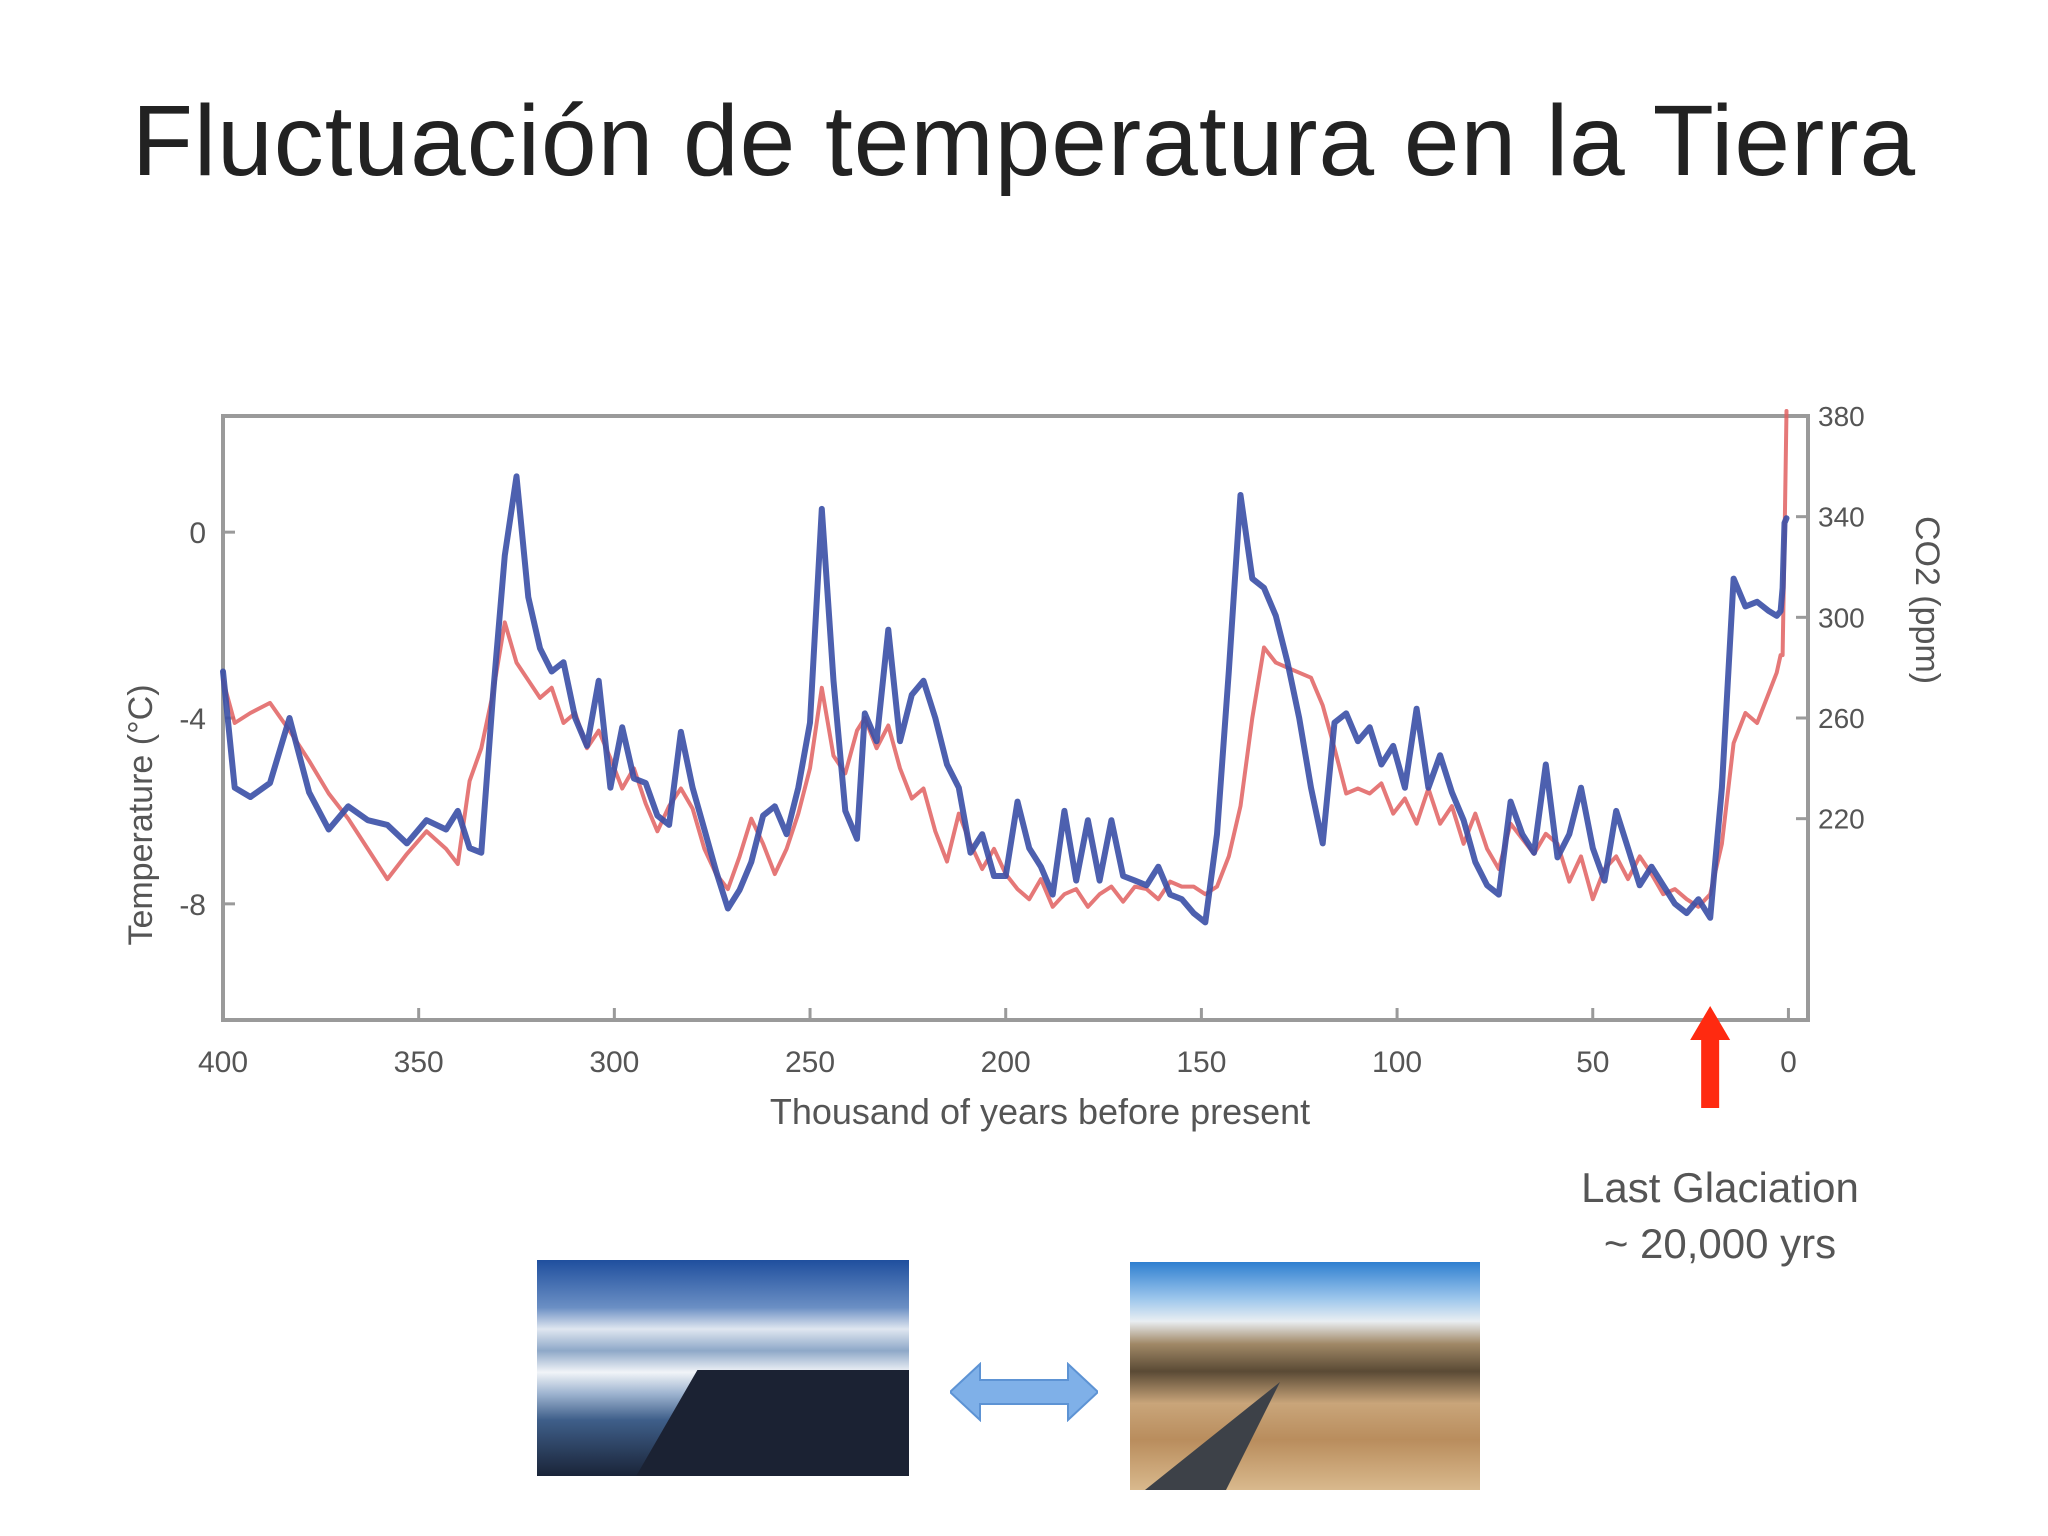  What do you see at coordinates (1927, 600) in the screenshot?
I see `y-right-axis-label: CO2 (ppm)` at bounding box center [1927, 600].